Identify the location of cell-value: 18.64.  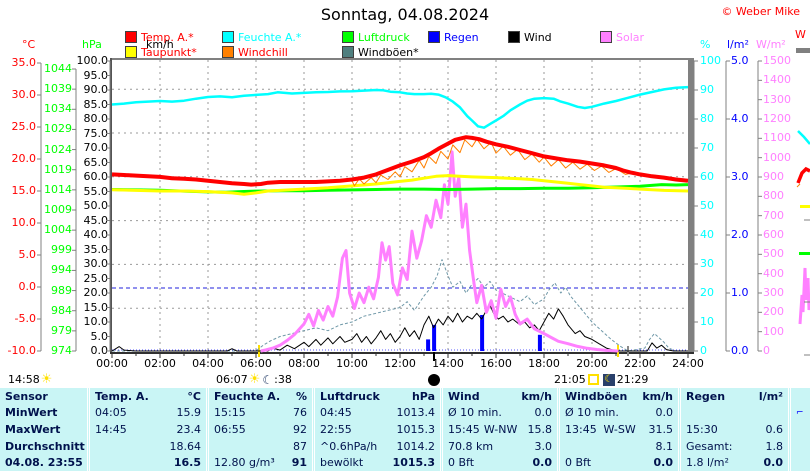
(185, 446).